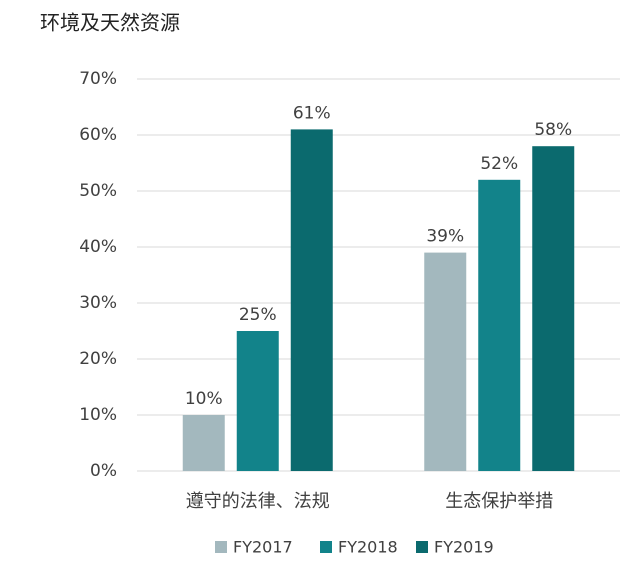 The width and height of the screenshot is (640, 584). I want to click on x-tick-label: 生态保护举措, so click(499, 501).